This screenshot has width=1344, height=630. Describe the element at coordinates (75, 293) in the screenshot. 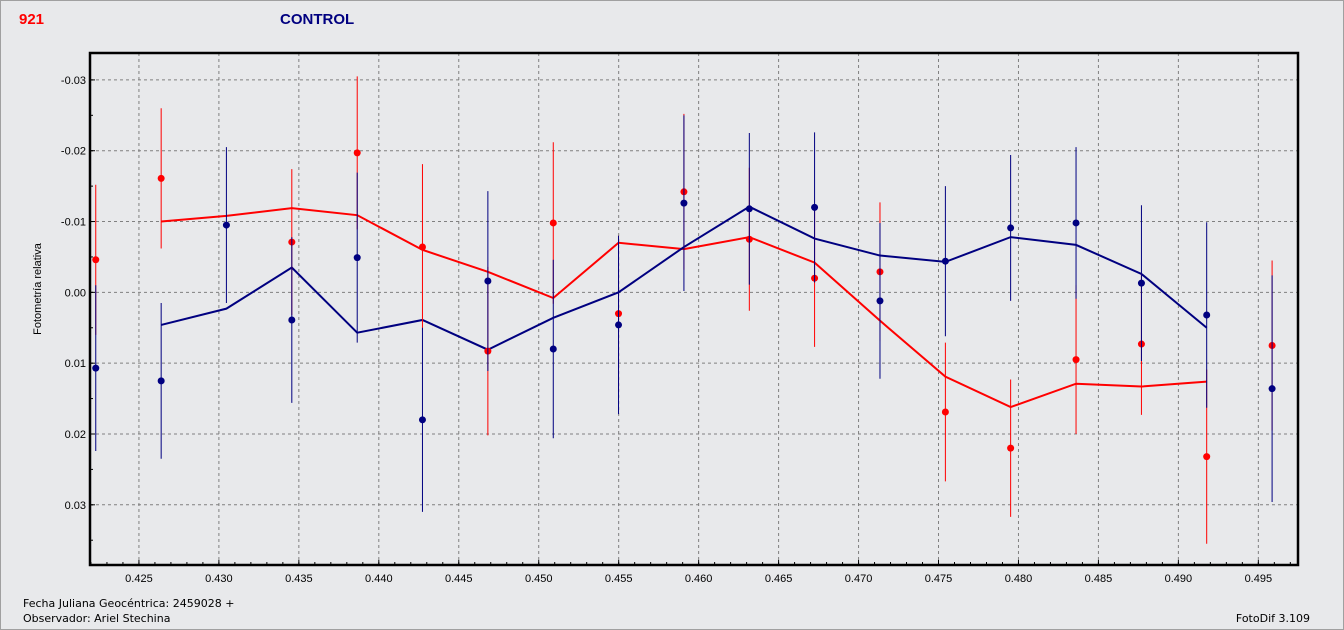

I see `y-tick-label: 0.00` at that location.